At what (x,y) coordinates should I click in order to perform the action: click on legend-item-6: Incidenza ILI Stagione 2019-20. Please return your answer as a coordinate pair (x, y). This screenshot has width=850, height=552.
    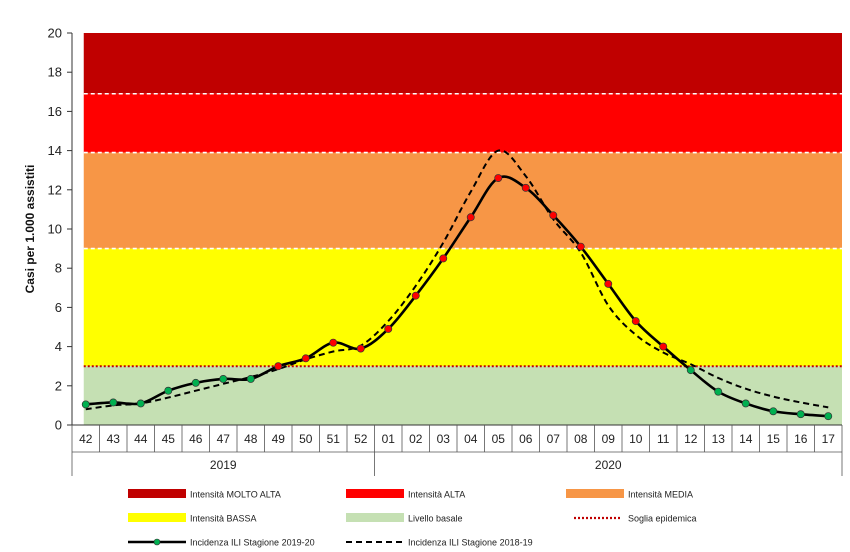
    Looking at the image, I should click on (221, 543).